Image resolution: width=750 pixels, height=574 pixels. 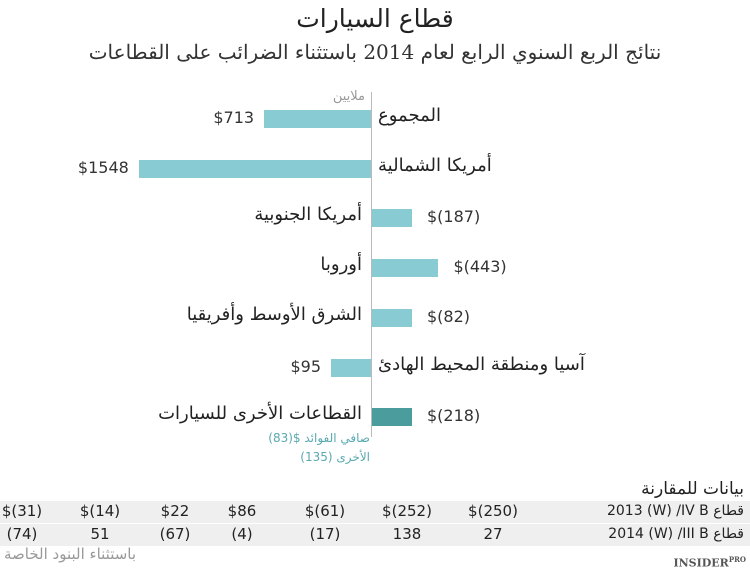 I want to click on table-heading: بيانات للمقارنة, so click(x=692, y=489).